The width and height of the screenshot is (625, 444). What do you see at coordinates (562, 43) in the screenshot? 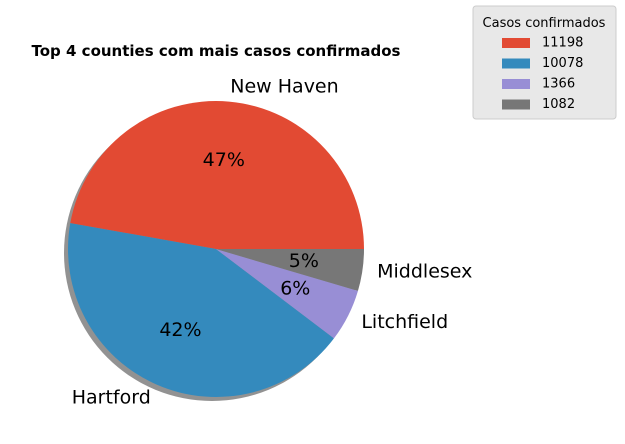
I see `legend-label-1: 11198` at bounding box center [562, 43].